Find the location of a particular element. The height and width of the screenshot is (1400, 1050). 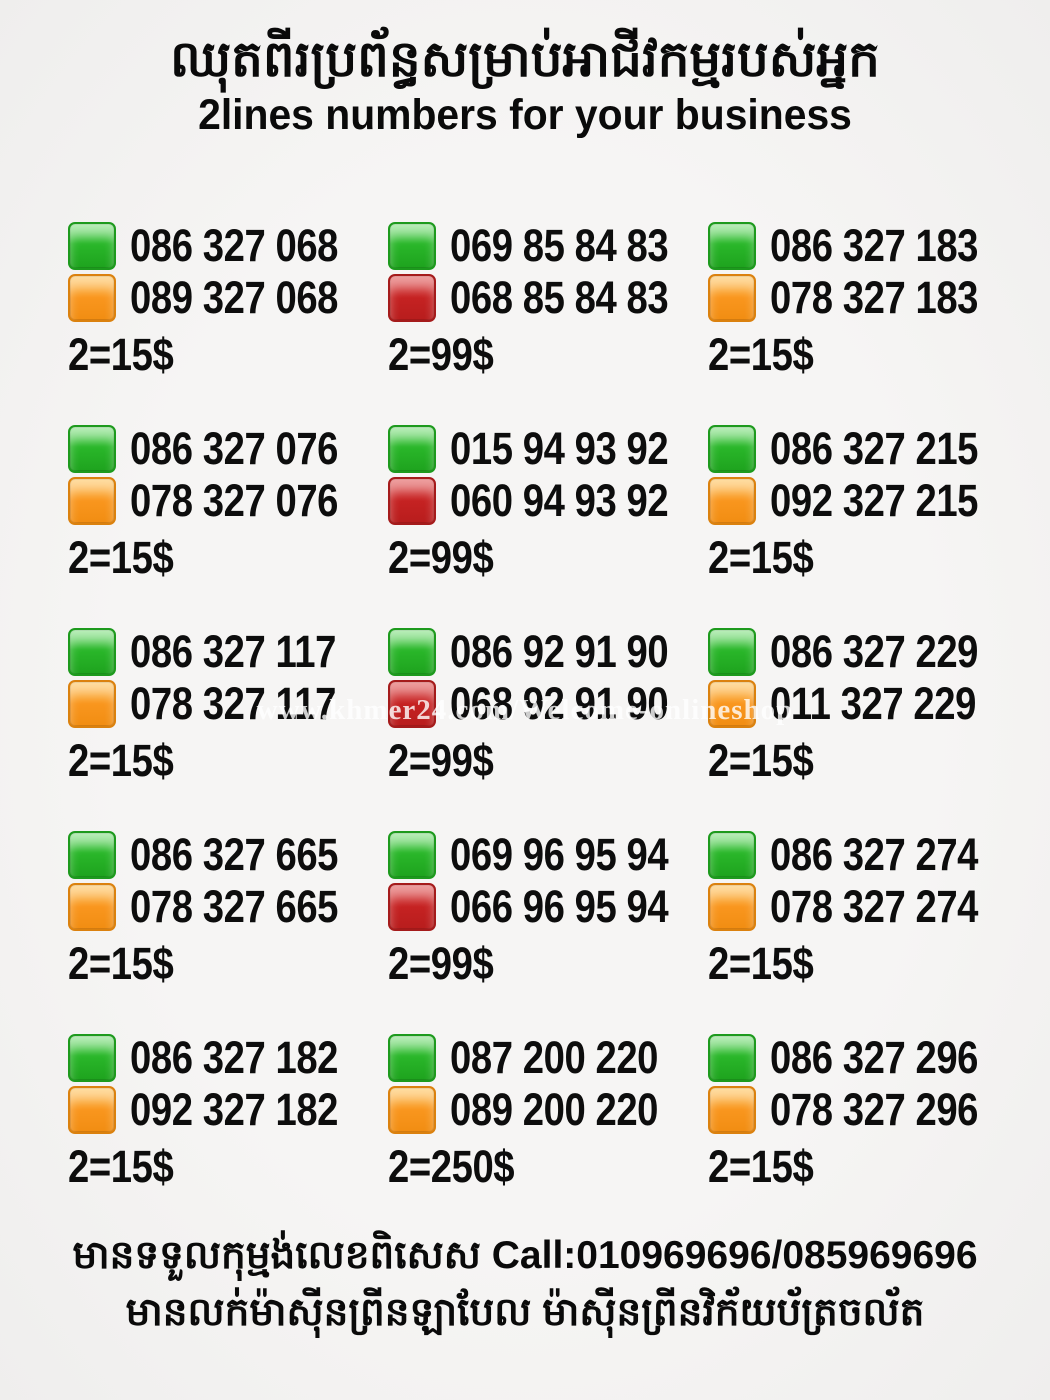

number-line: 011 327 229 is located at coordinates (868, 703).